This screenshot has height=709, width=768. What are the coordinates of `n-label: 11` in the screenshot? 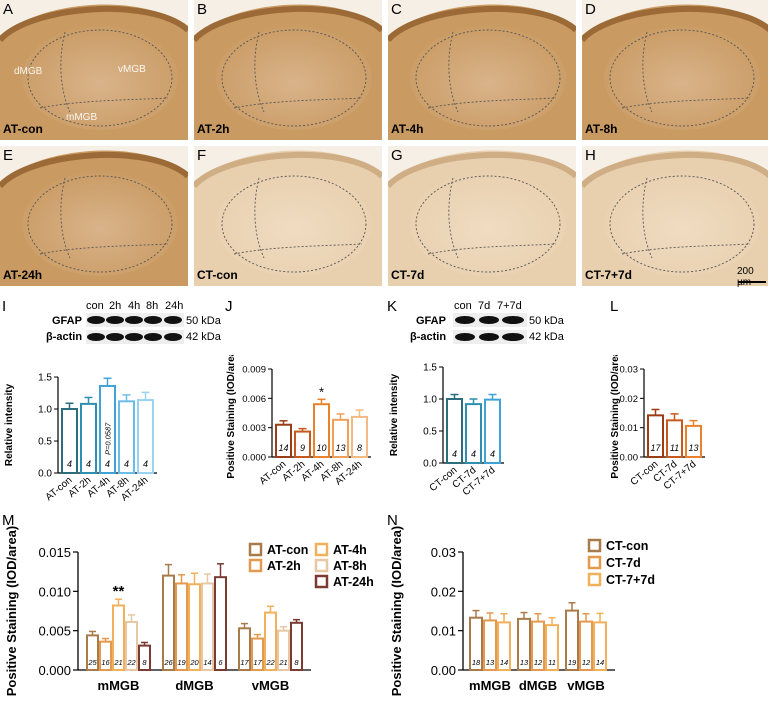 It's located at (552, 662).